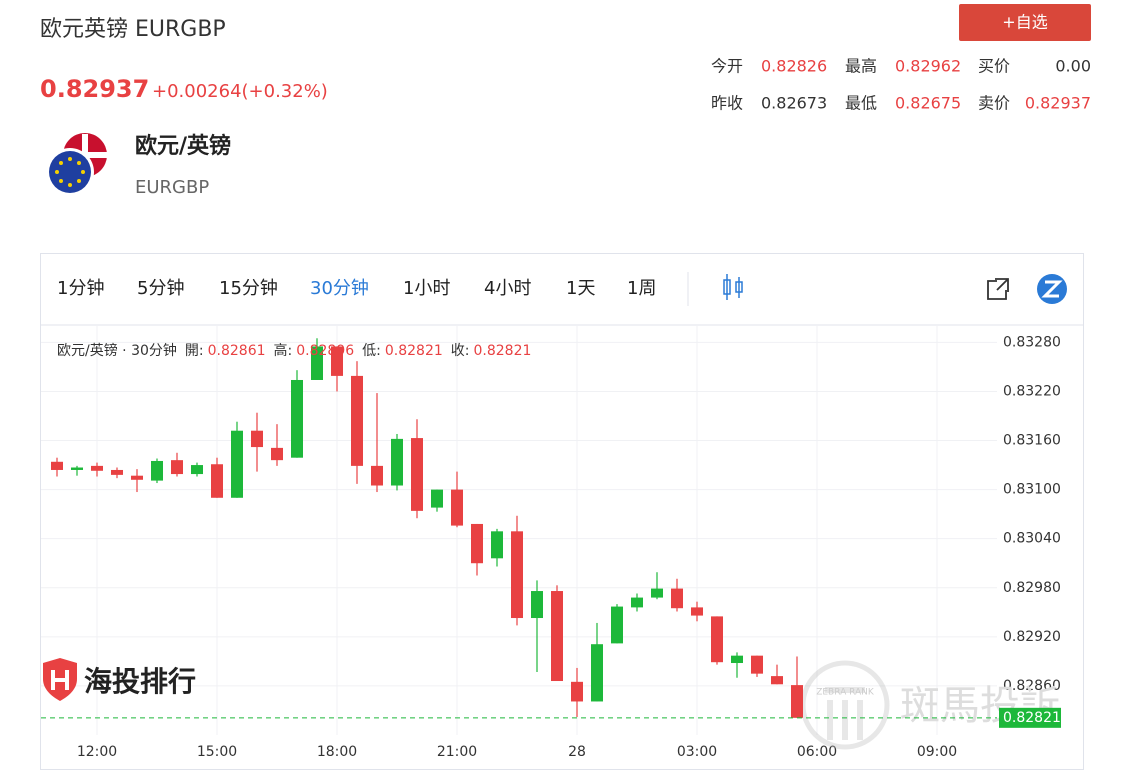 This screenshot has height=770, width=1121. Describe the element at coordinates (80, 288) in the screenshot. I see `interval-tab: 1分钟` at that location.